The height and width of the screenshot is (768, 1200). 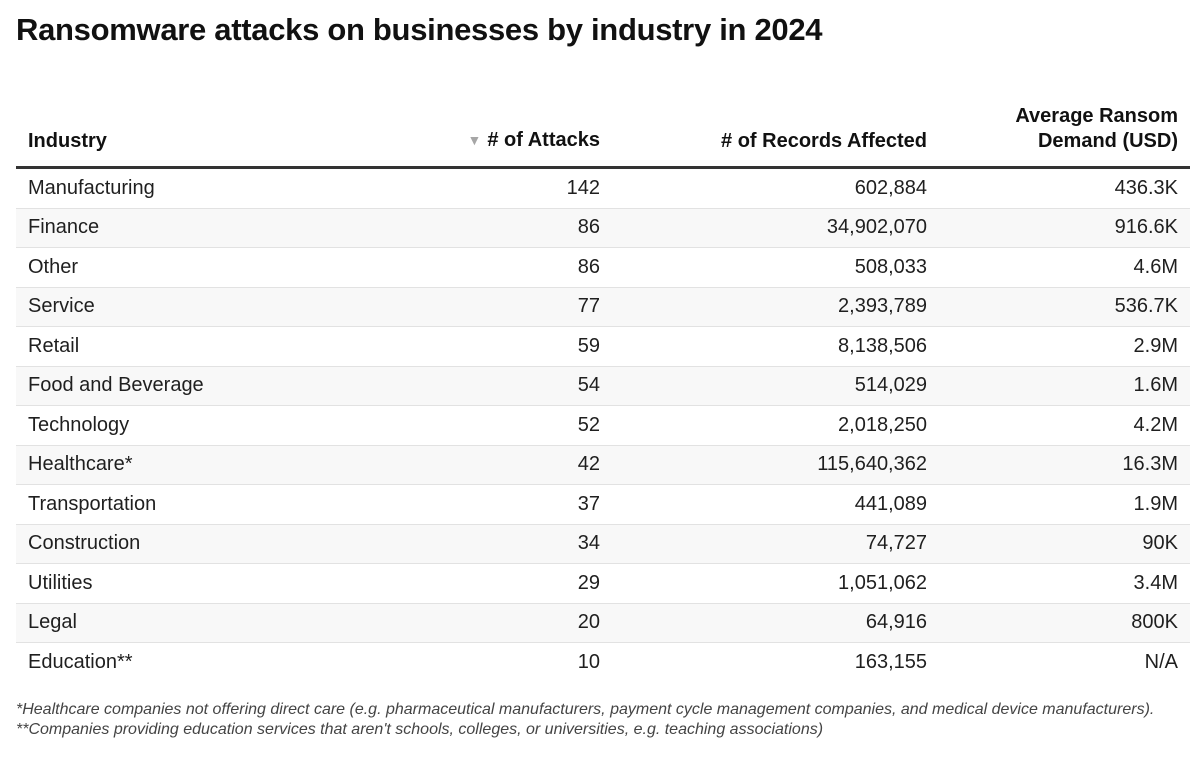 What do you see at coordinates (484, 386) in the screenshot?
I see `cell-attacks: 54` at bounding box center [484, 386].